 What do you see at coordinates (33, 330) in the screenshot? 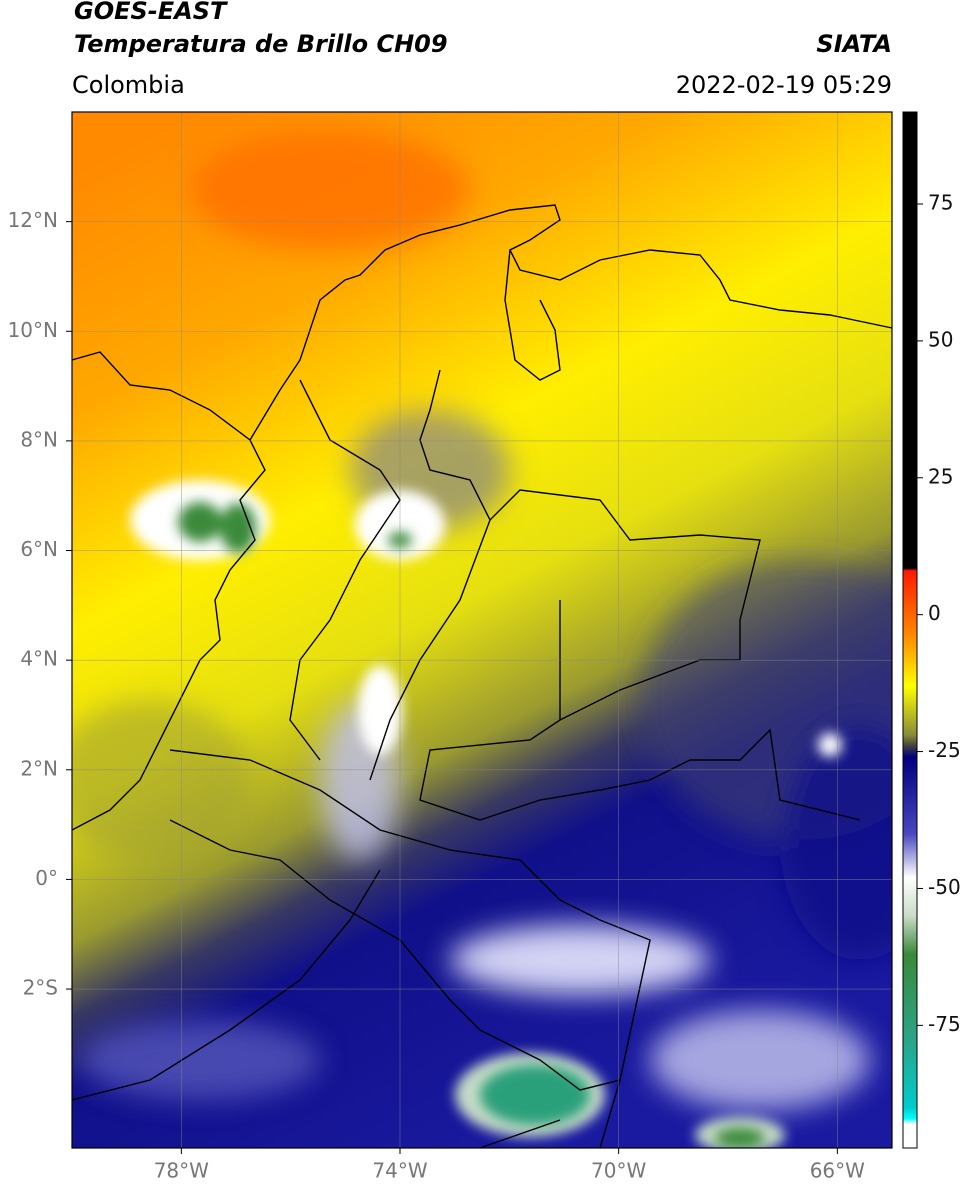
I see `y-tick-label: 10°N` at bounding box center [33, 330].